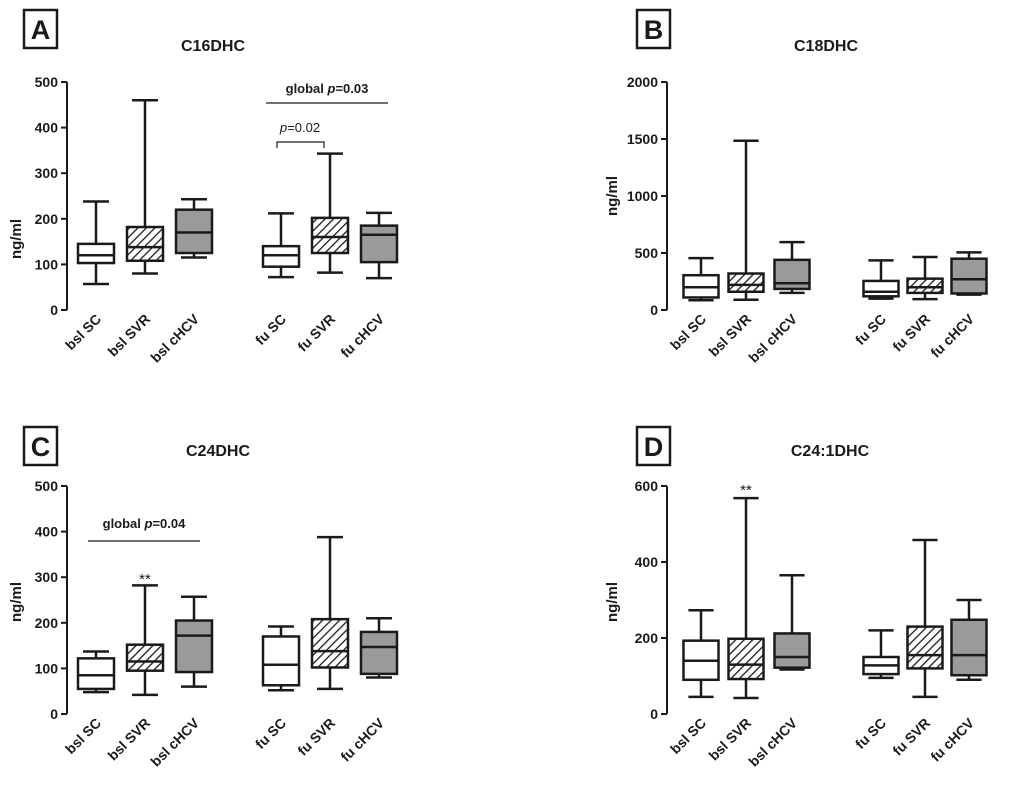  I want to click on panel-letter: D, so click(654, 447).